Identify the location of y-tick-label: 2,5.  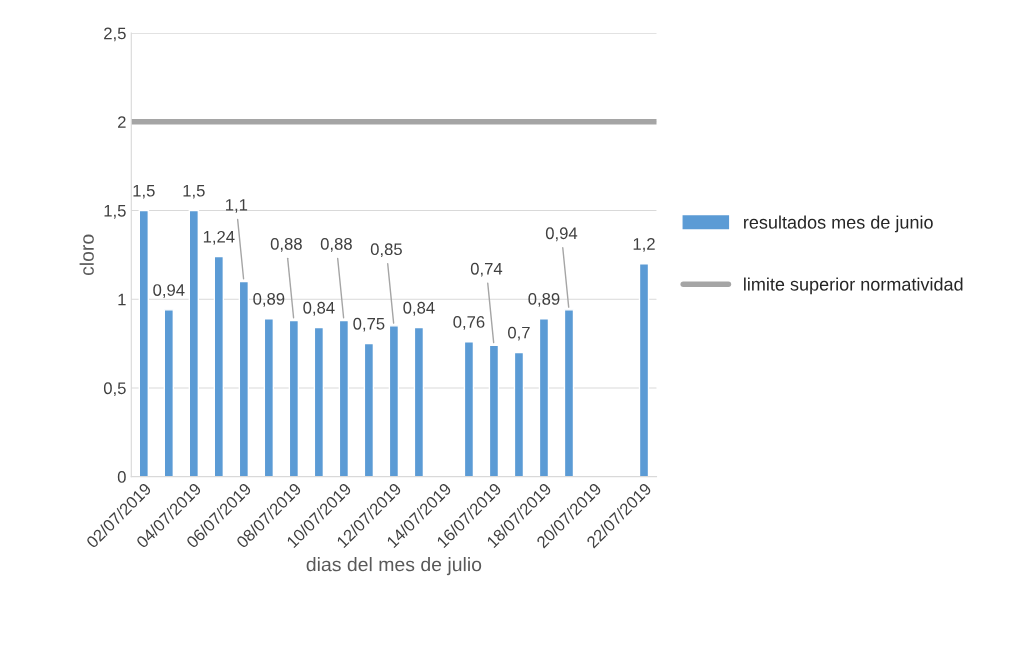
(115, 34).